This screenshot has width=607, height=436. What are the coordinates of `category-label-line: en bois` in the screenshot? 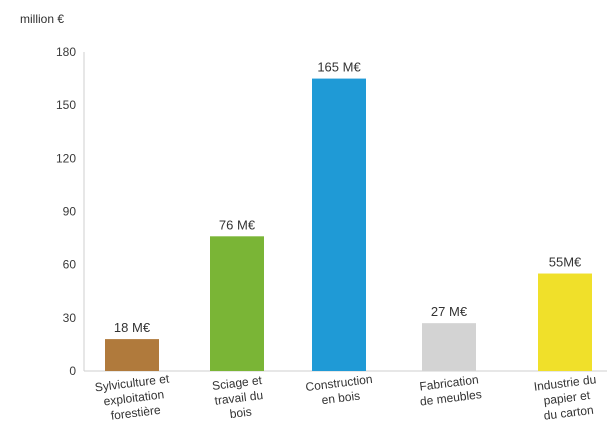 It's located at (341, 398).